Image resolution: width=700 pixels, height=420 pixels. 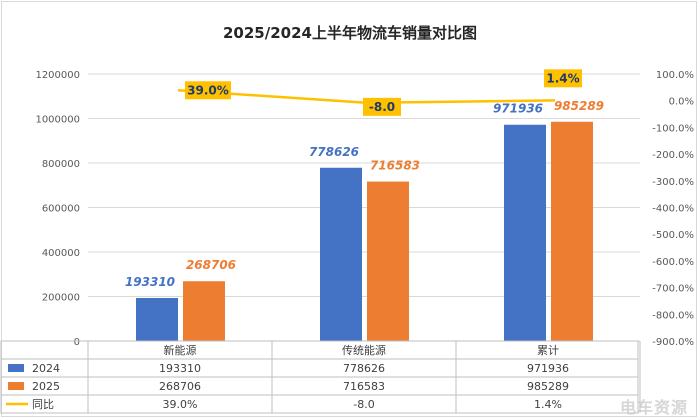 I want to click on y-tick-label: 1000000, so click(x=57, y=120).